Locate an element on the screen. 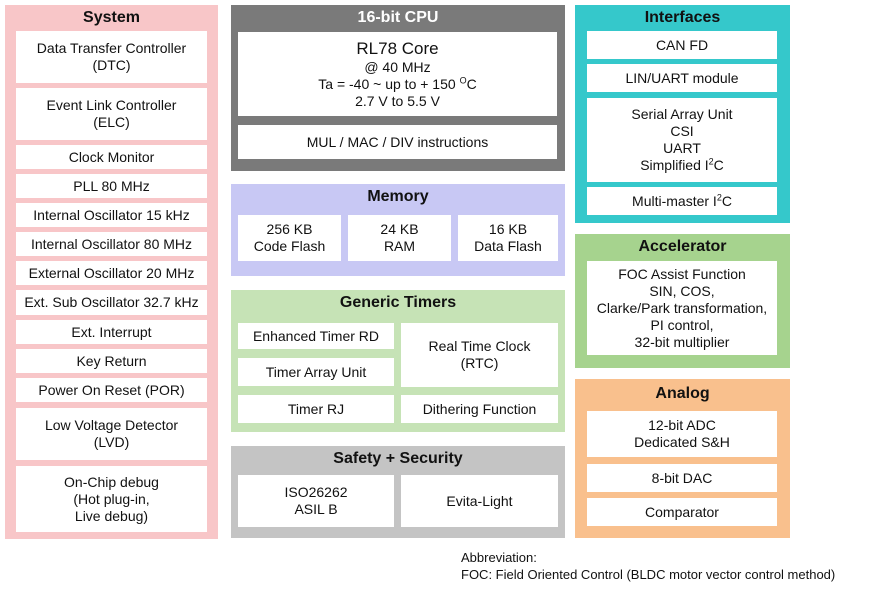 This screenshot has height=590, width=887. analog-title: Analog is located at coordinates (682, 393).